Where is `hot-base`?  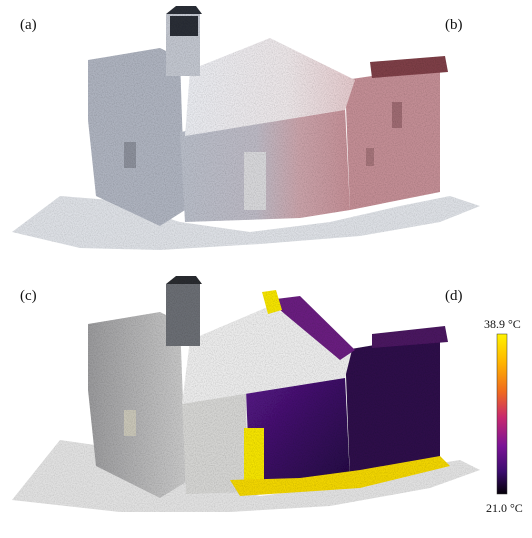
hot-base is located at coordinates (340, 476).